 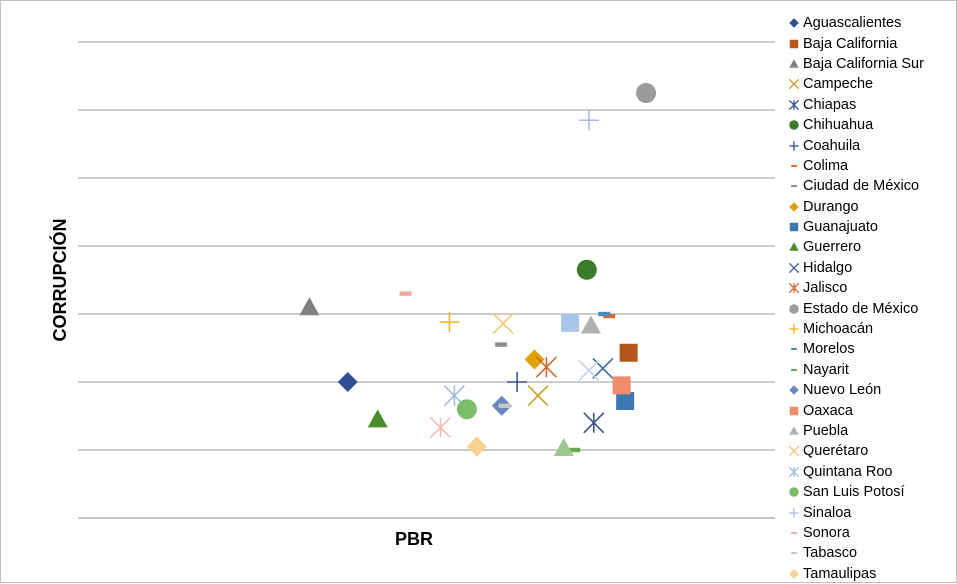 I want to click on legend-item: Michoacán, so click(x=870, y=329).